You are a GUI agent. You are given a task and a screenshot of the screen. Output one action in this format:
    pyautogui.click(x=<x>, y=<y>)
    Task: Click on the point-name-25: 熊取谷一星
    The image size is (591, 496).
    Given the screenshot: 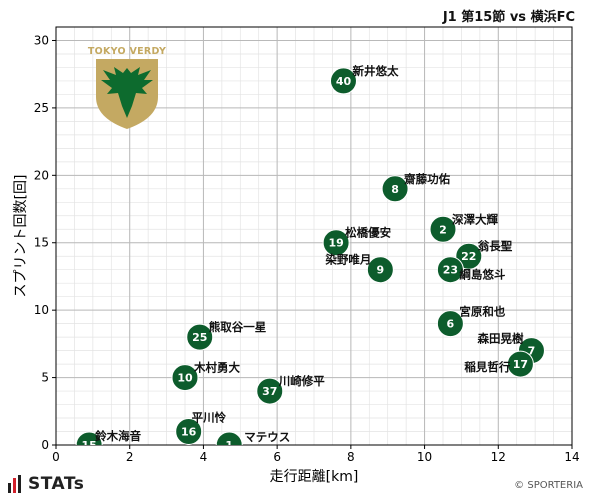 What is the action you would take?
    pyautogui.click(x=238, y=327)
    